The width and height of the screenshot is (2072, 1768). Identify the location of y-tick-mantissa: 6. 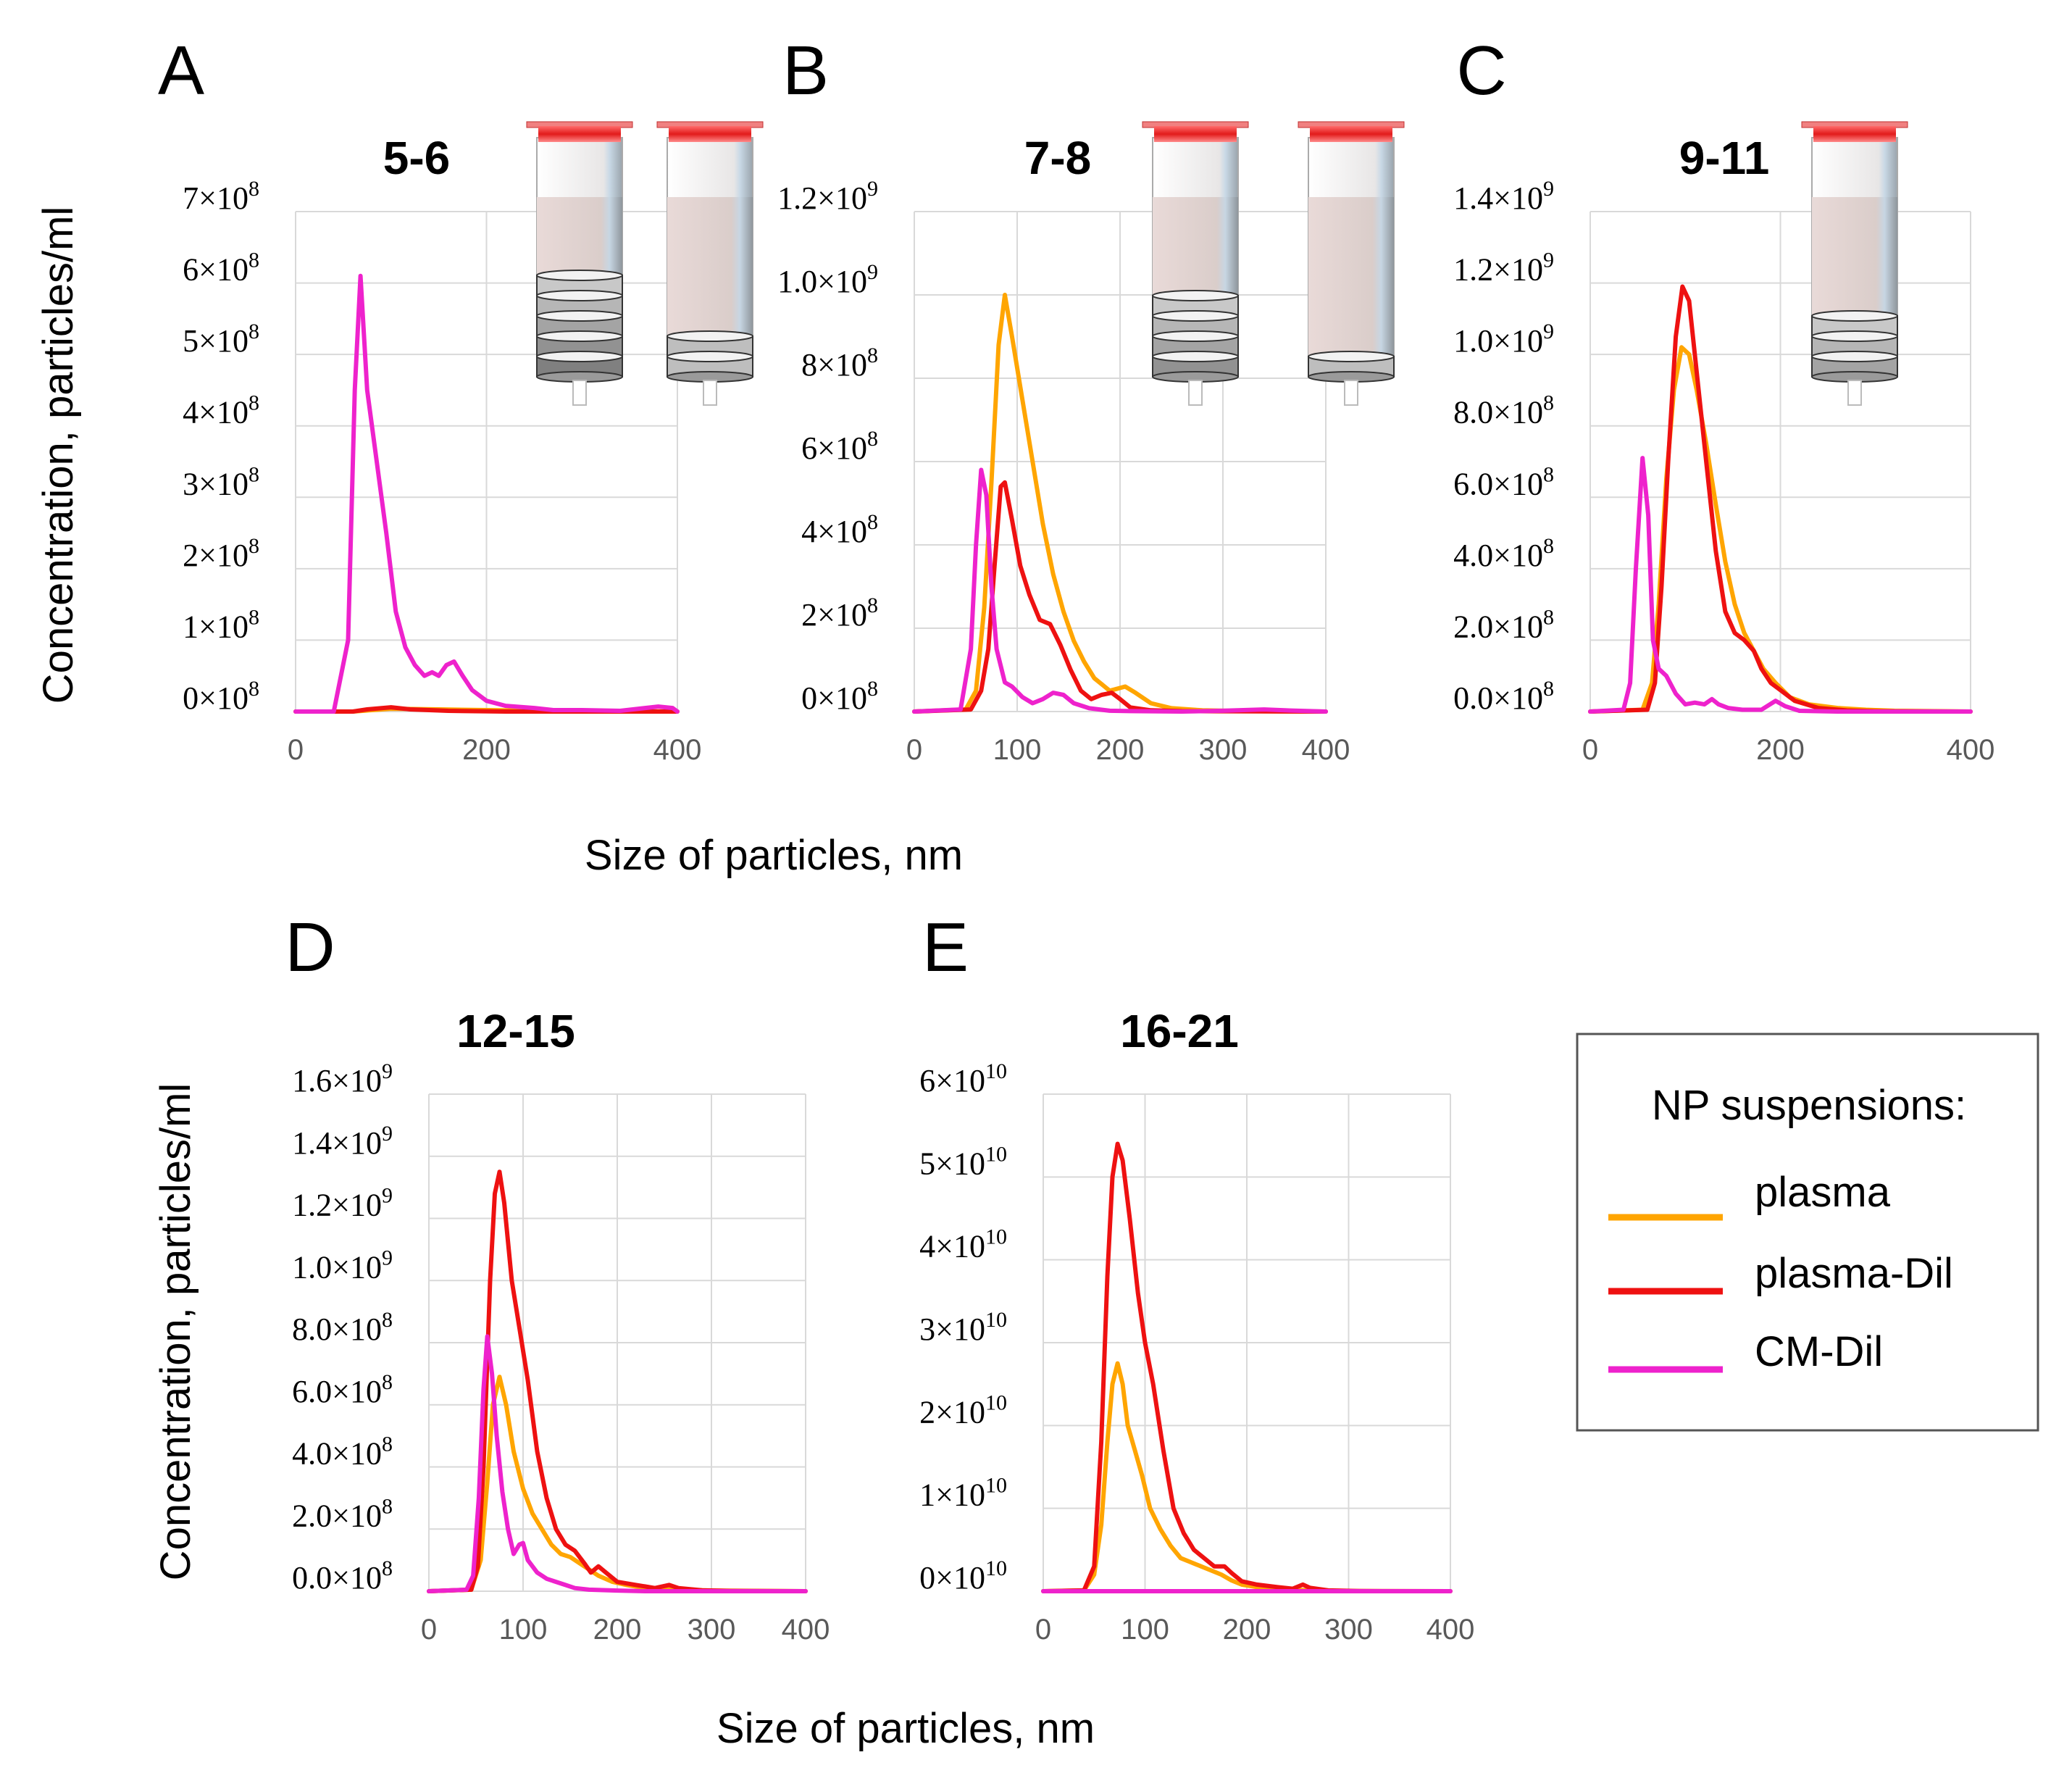
(809, 448).